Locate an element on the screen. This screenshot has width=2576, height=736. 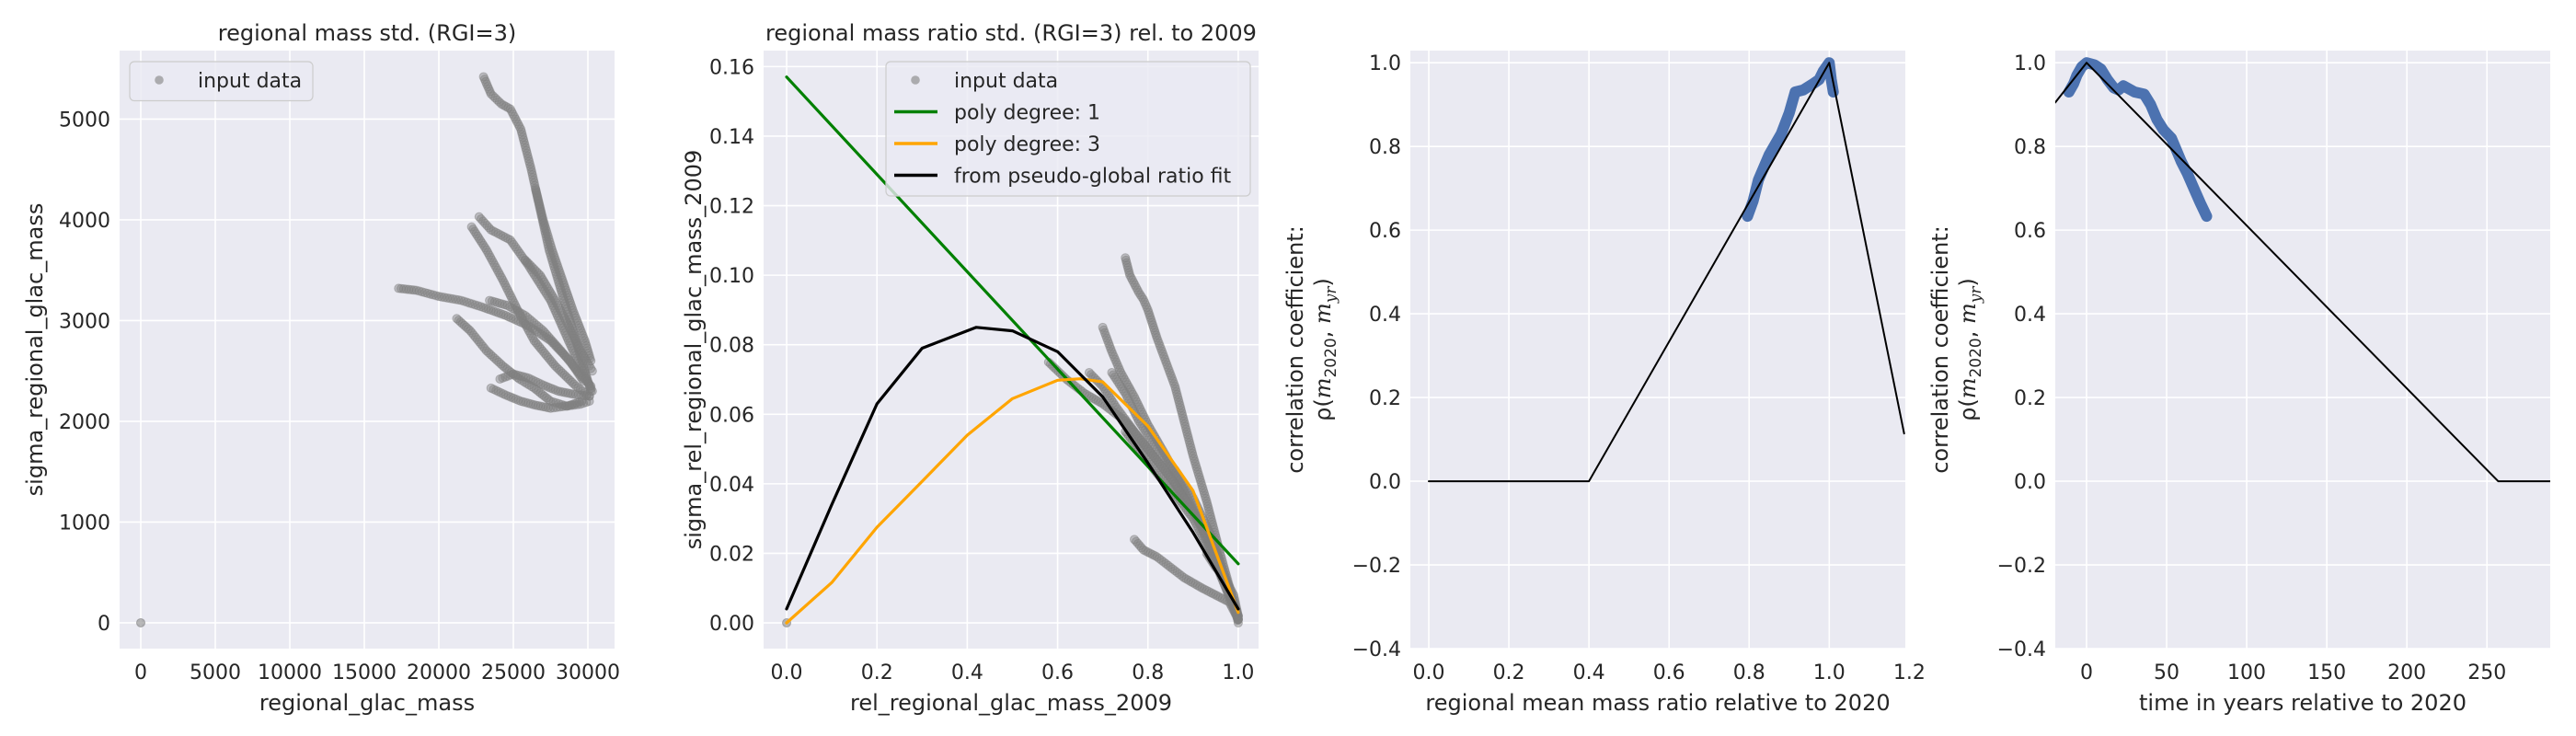
chart-title: regional mass std. (RGI=3) is located at coordinates (367, 33).